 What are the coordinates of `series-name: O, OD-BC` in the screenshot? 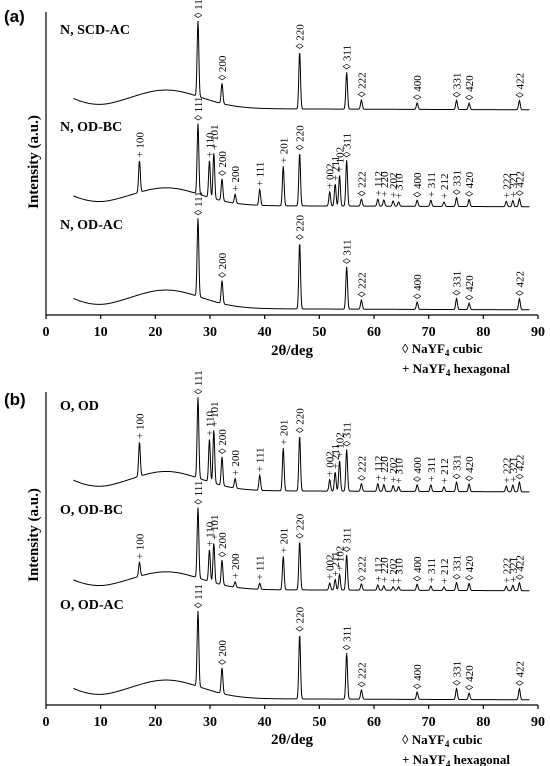 It's located at (91, 510).